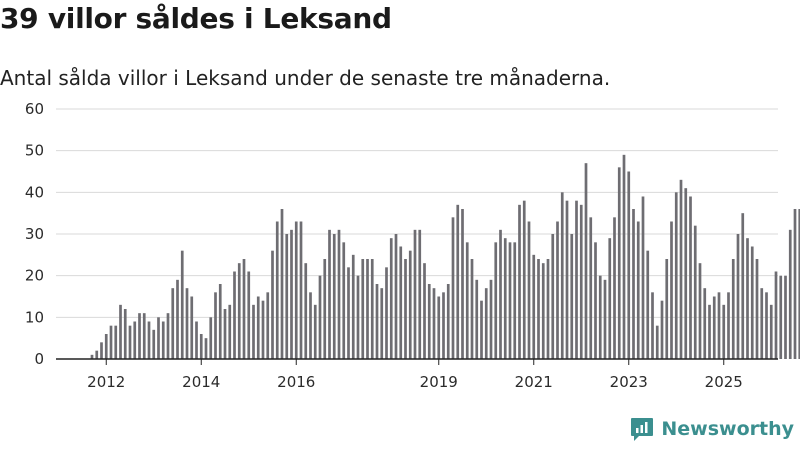 This screenshot has height=450, width=800. What do you see at coordinates (296, 382) in the screenshot?
I see `x-tick-label: 2016` at bounding box center [296, 382].